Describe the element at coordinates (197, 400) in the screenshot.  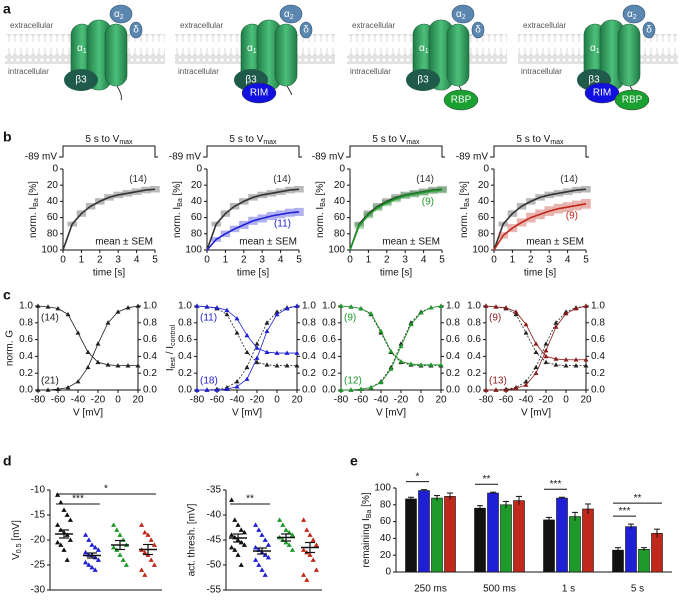
I see `x-tick-label: -80` at that location.